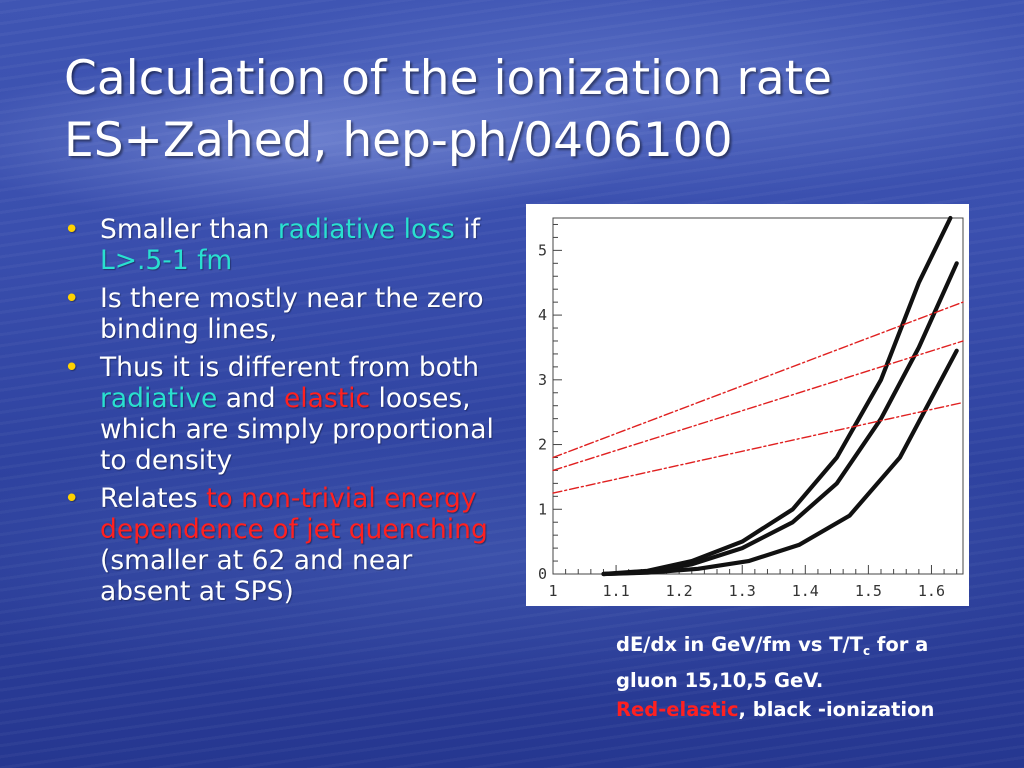  I want to click on caption-line-3: Red-elastic, black -ionization, so click(816, 709).